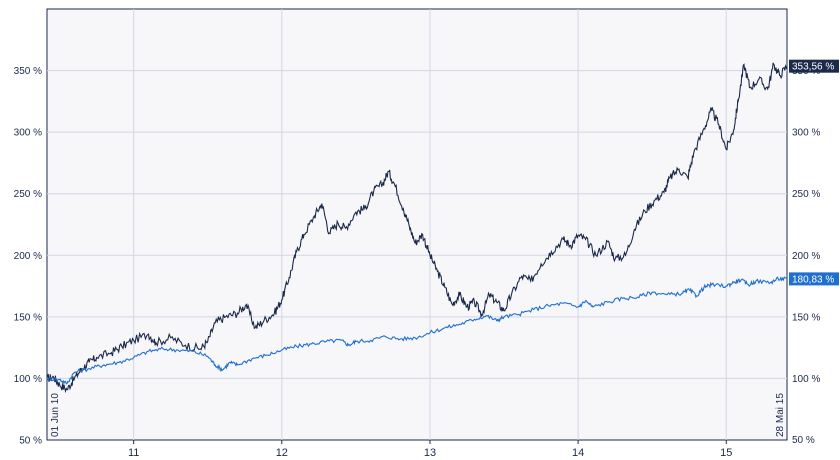  Describe the element at coordinates (780, 415) in the screenshot. I see `end-date-label: 28 Mai 15` at that location.